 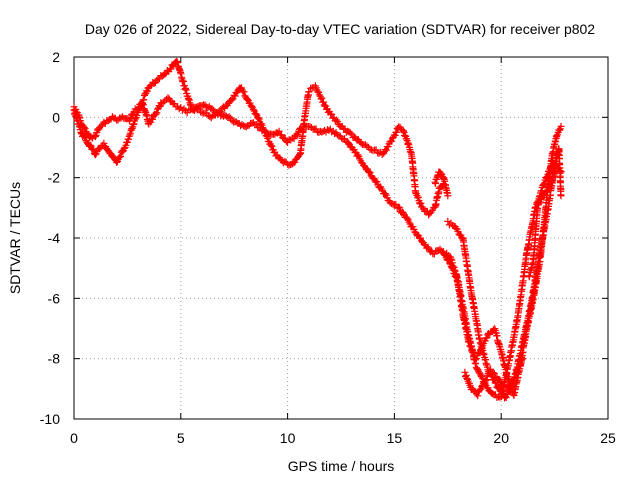 What do you see at coordinates (181, 438) in the screenshot?
I see `x-tick-label: 5` at bounding box center [181, 438].